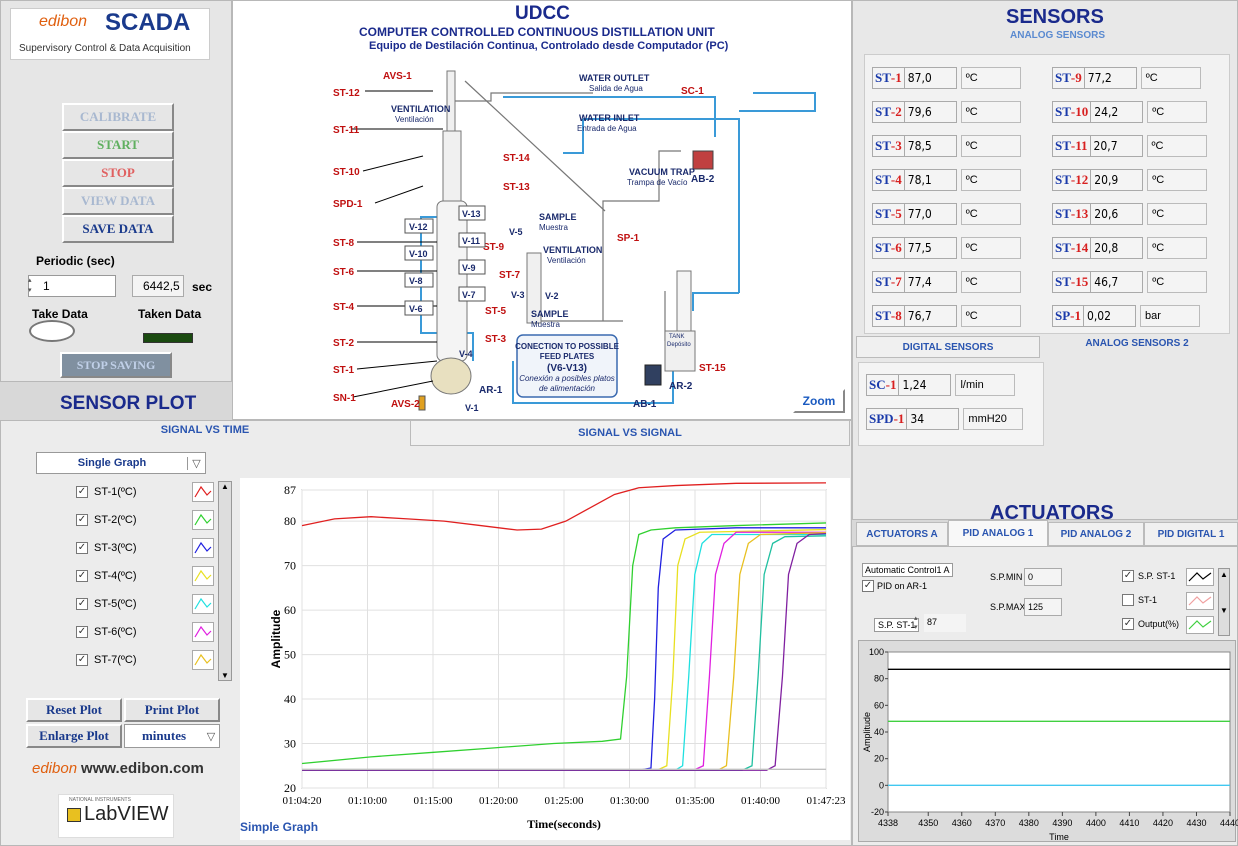  Describe the element at coordinates (1096, 534) in the screenshot. I see `tab-pid-analog-2: PID ANALOG 2` at that location.